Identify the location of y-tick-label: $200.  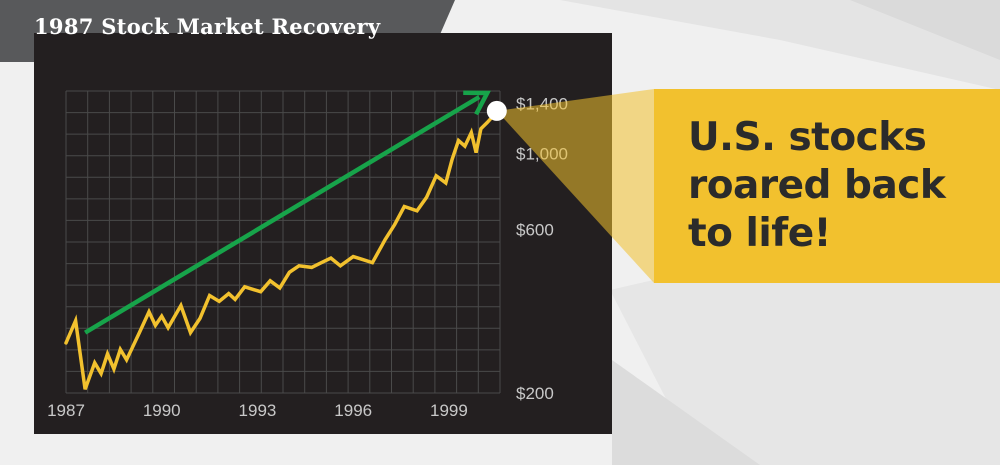
(535, 393).